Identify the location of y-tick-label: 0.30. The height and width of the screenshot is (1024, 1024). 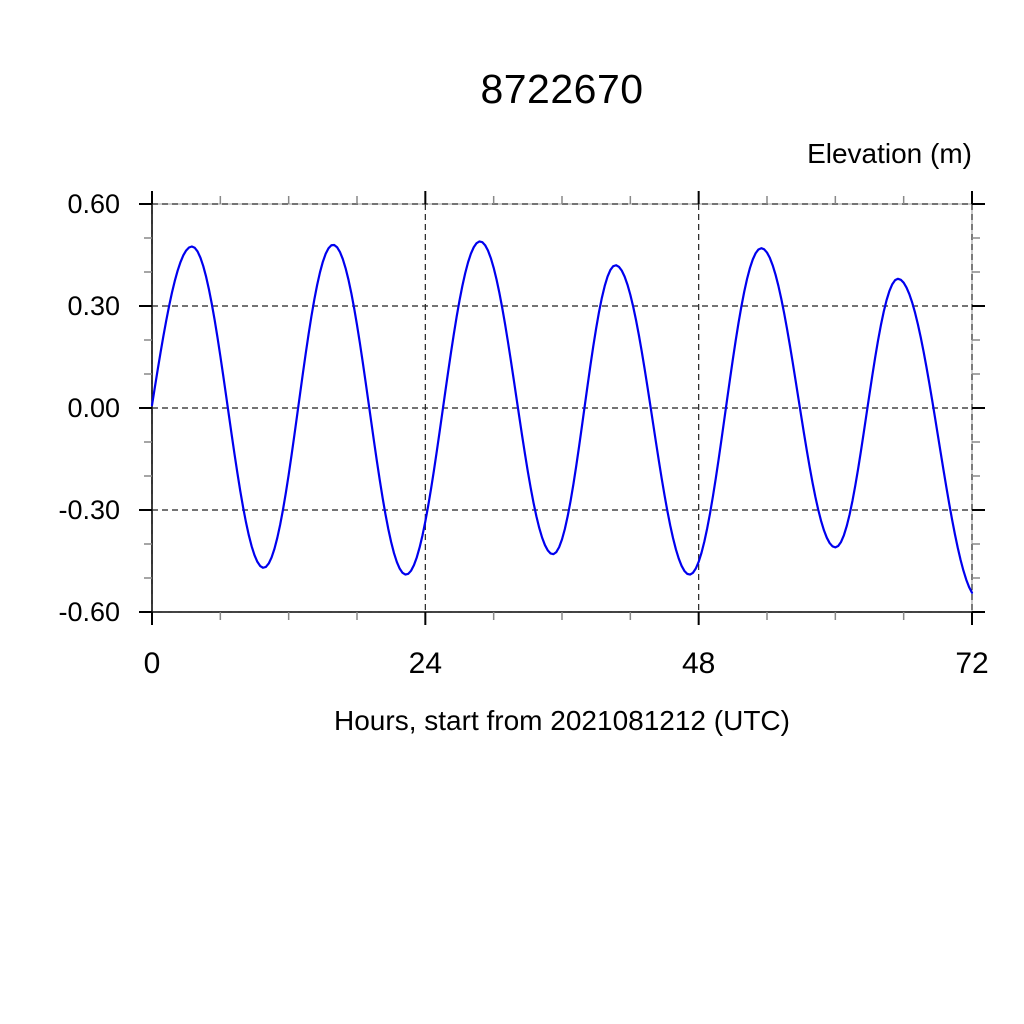
(93, 306).